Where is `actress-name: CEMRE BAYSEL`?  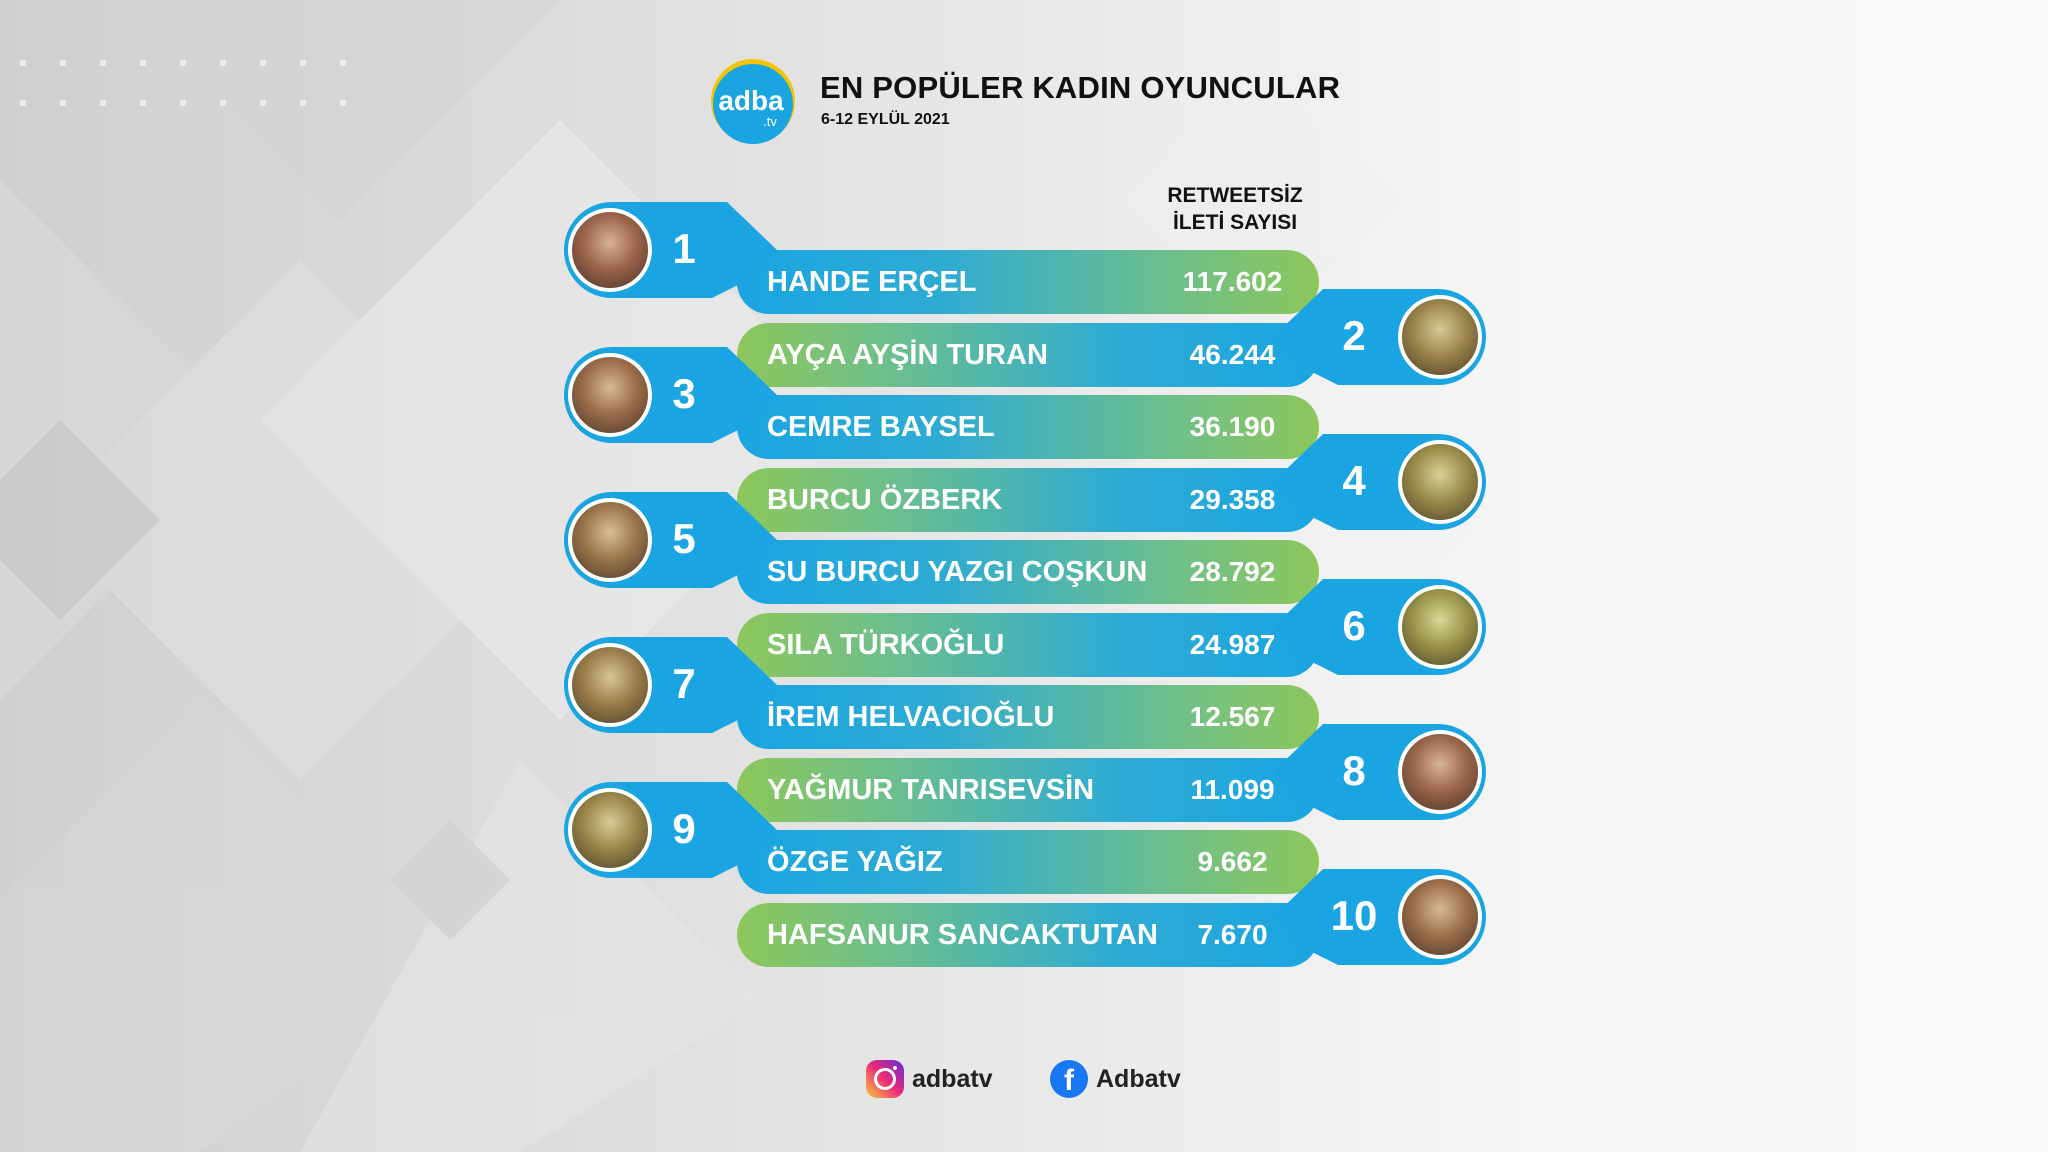
actress-name: CEMRE BAYSEL is located at coordinates (881, 427).